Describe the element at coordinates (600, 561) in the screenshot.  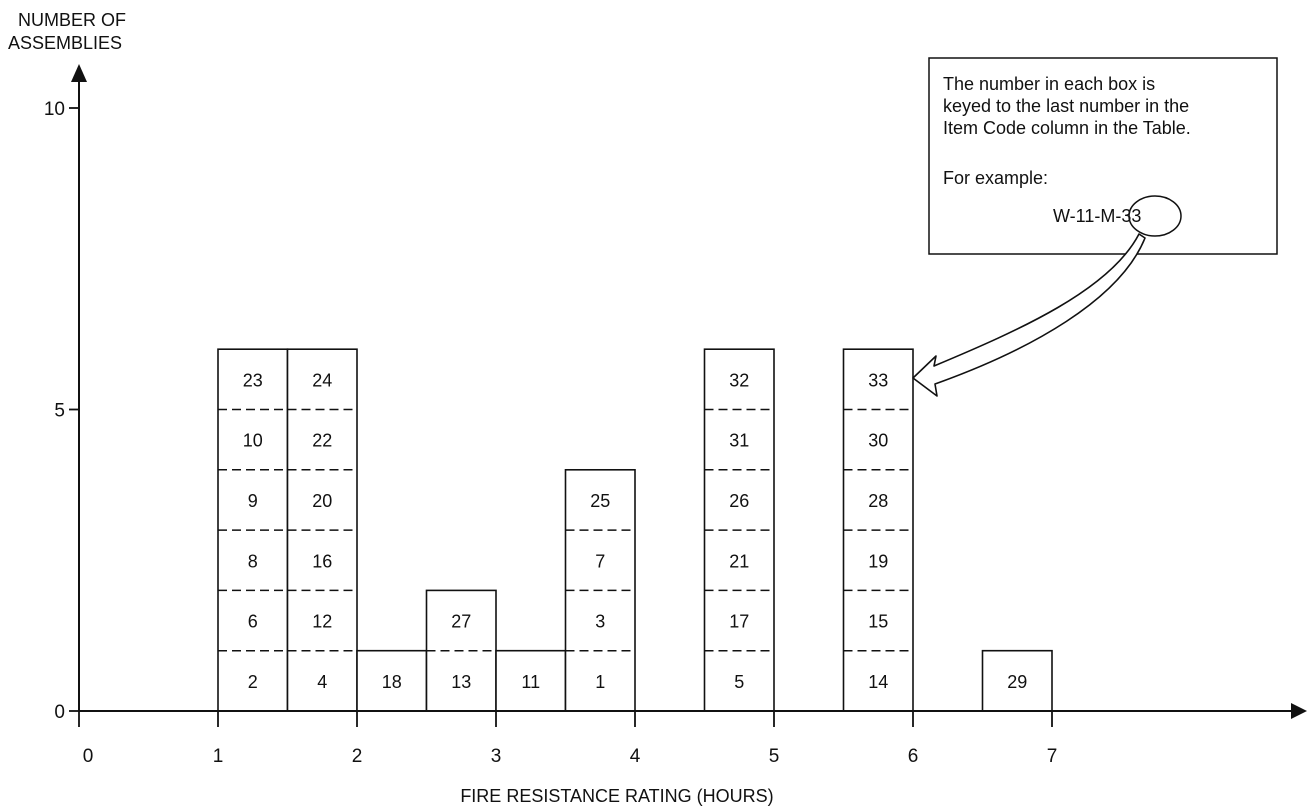
I see `item-label-7: 7` at that location.